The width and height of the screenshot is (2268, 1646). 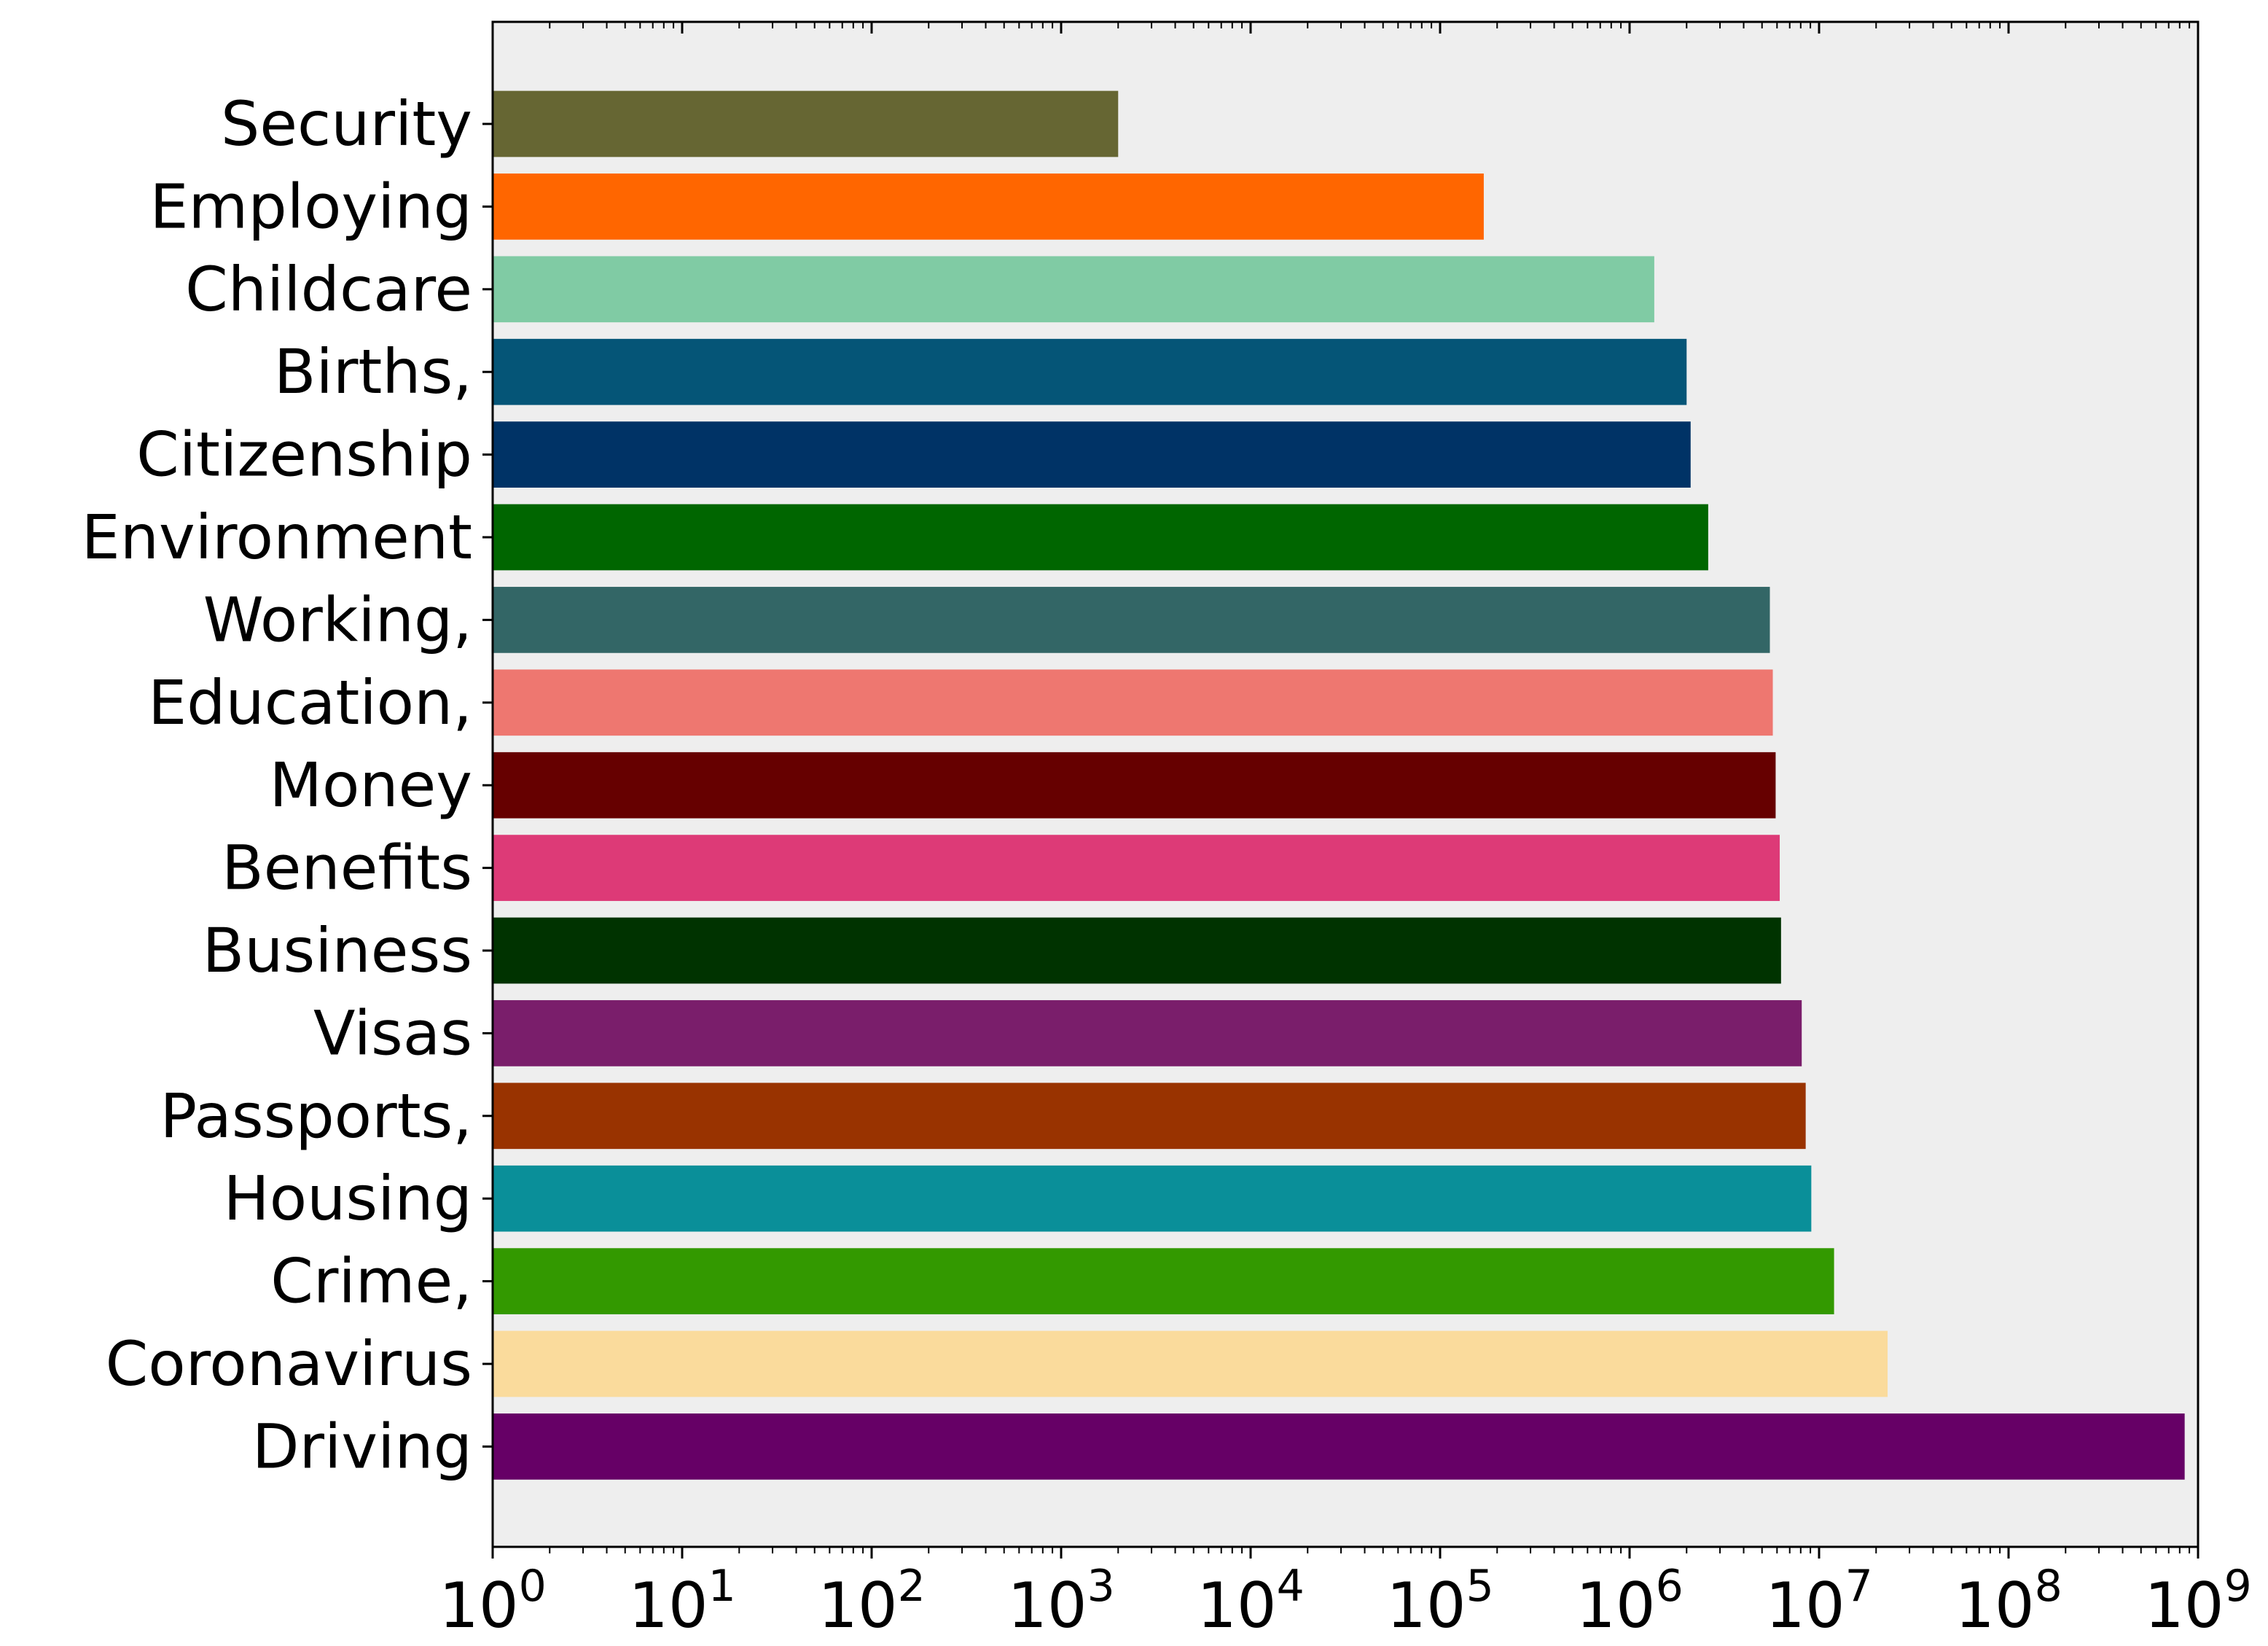 What do you see at coordinates (1345, 1601) in the screenshot?
I see `x-axis-labels: 100 101 102 103 104 105 106 107 108 109` at bounding box center [1345, 1601].